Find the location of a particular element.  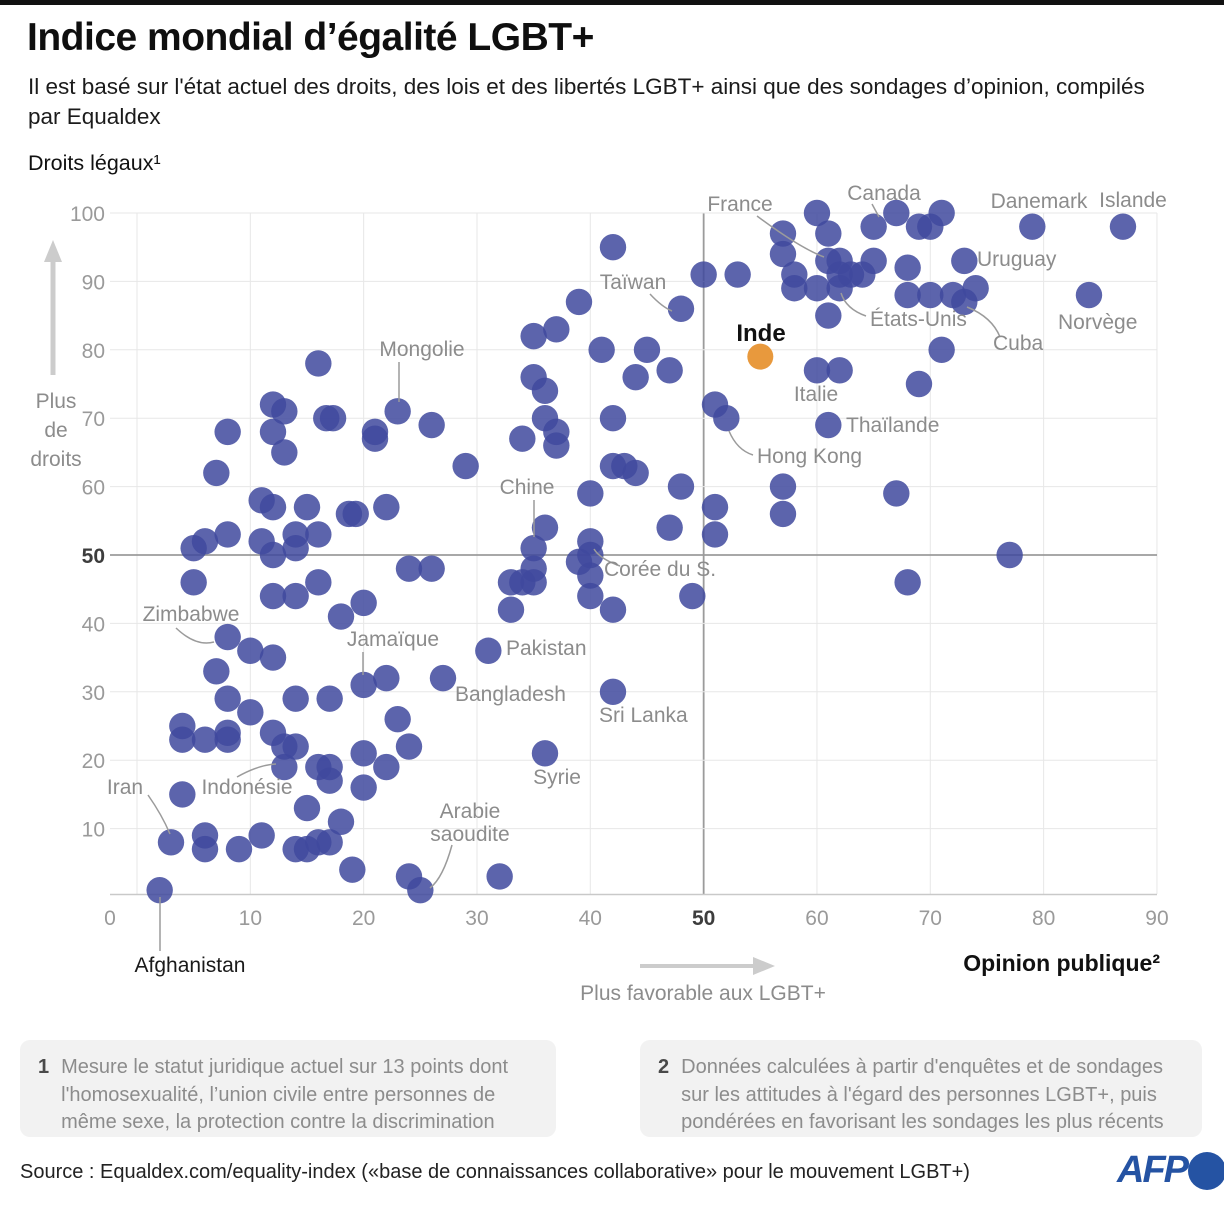

country-label: France is located at coordinates (739, 204).